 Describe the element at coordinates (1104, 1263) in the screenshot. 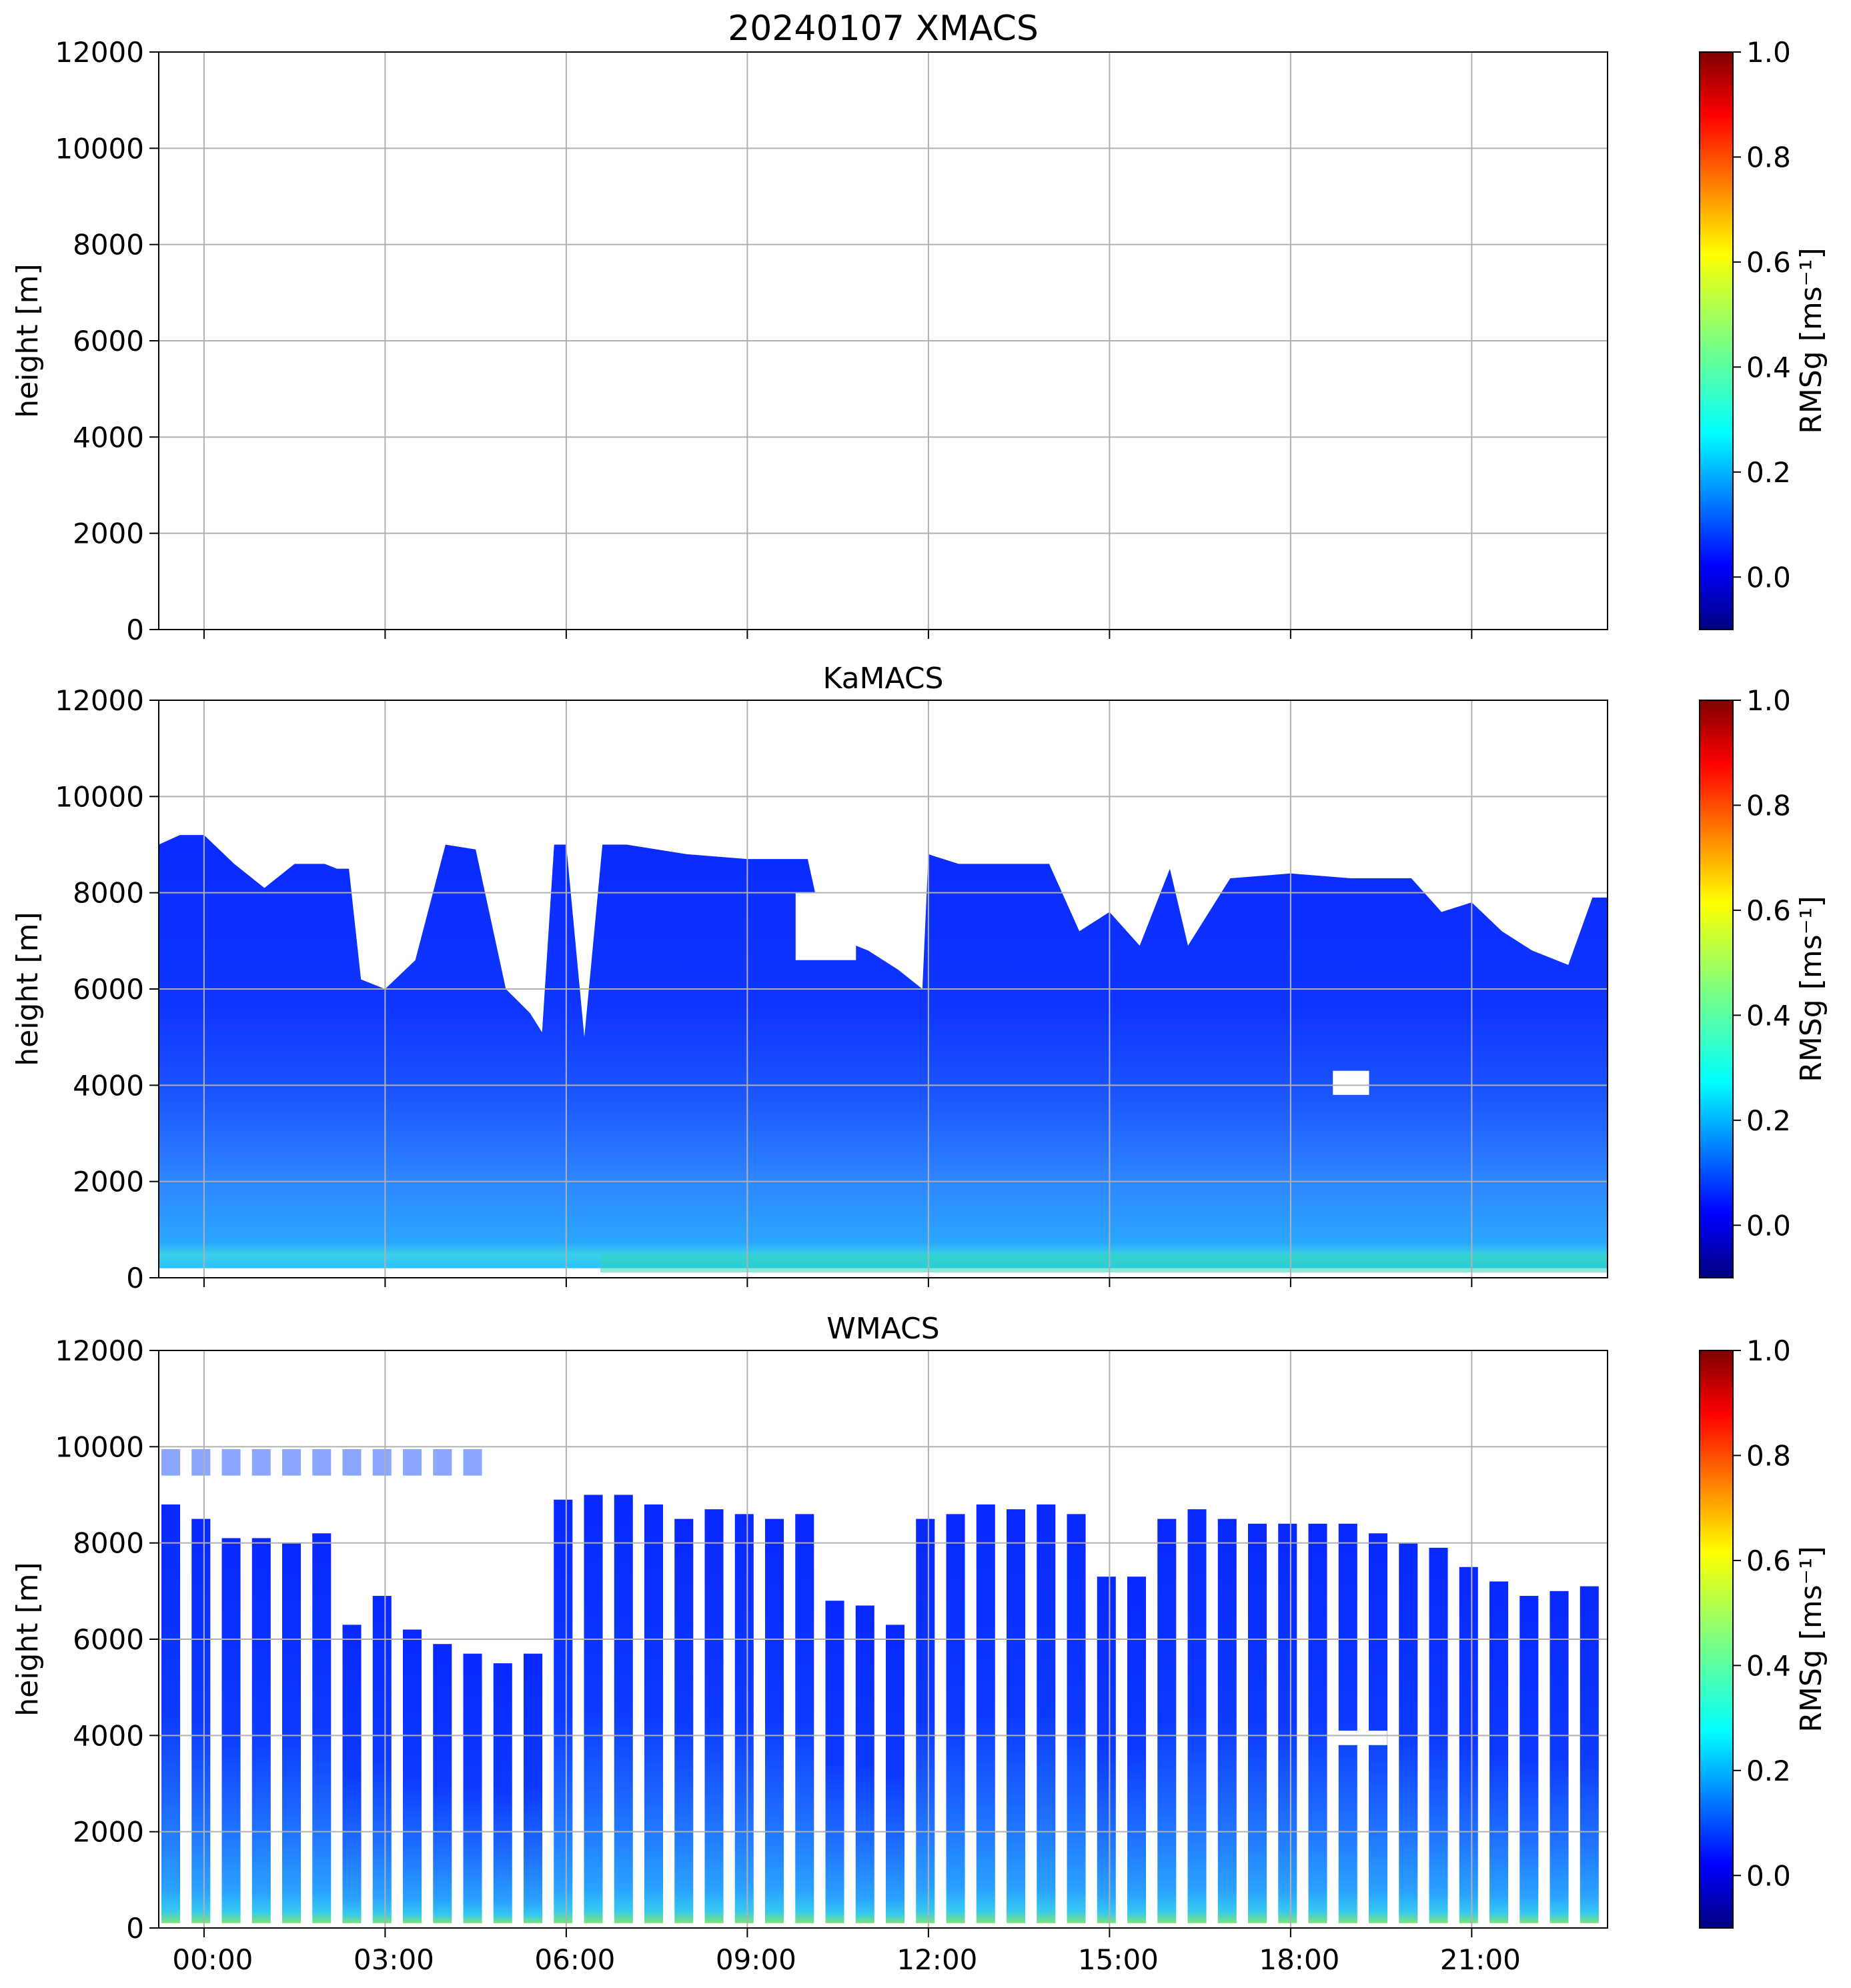

I see `kamacs-surface-clutter` at that location.